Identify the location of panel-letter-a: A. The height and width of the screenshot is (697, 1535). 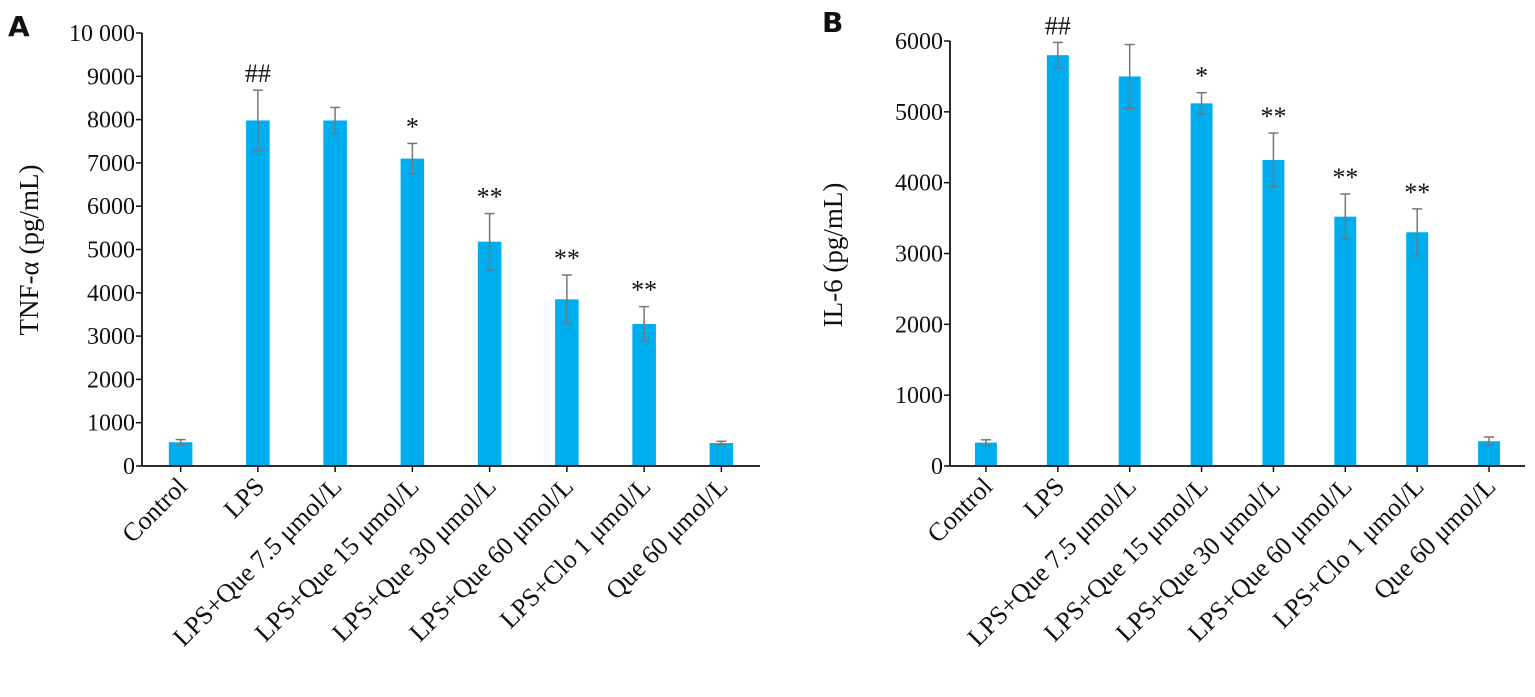
(19, 26).